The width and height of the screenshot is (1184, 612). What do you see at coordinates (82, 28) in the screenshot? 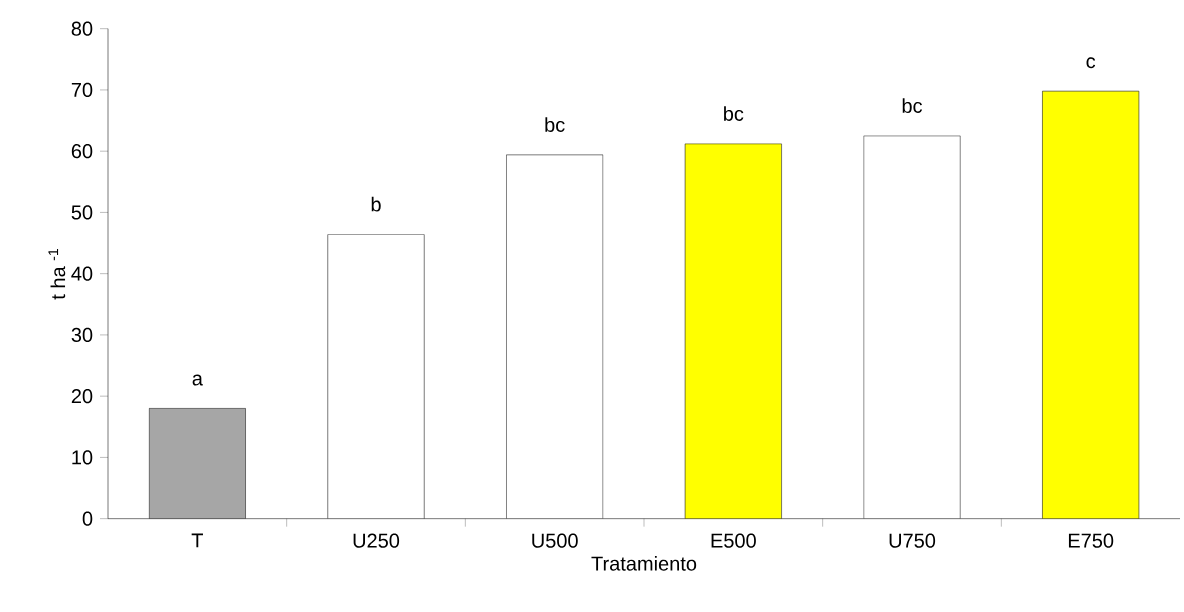
I see `y-tick-label: 80` at bounding box center [82, 28].